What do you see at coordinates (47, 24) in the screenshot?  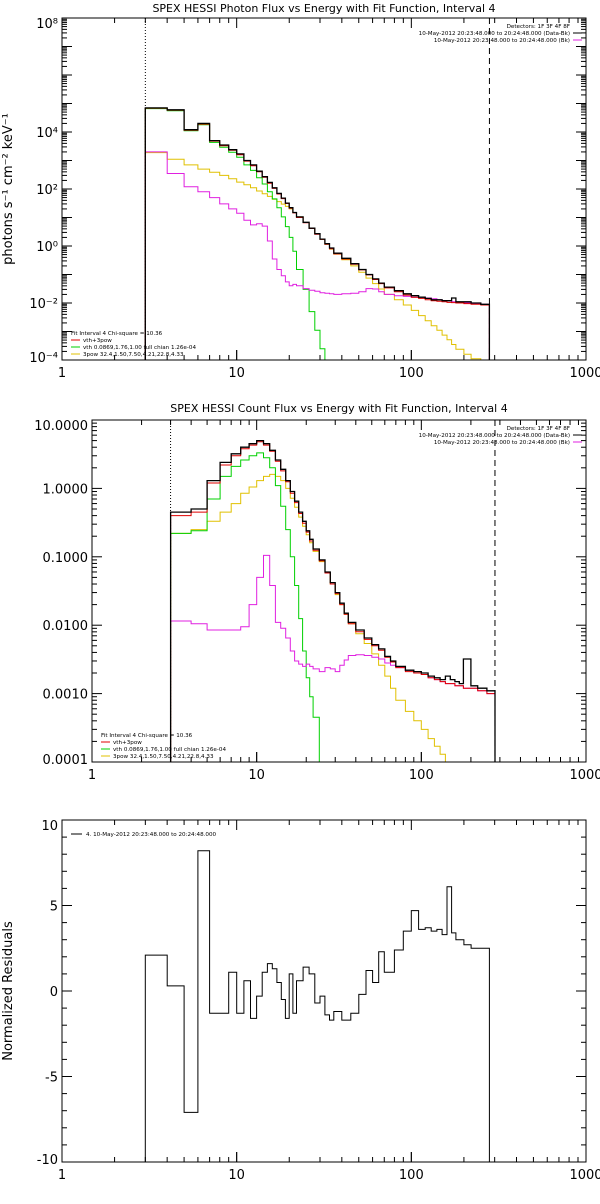 I see `y-tick-label: 10⁸` at bounding box center [47, 24].